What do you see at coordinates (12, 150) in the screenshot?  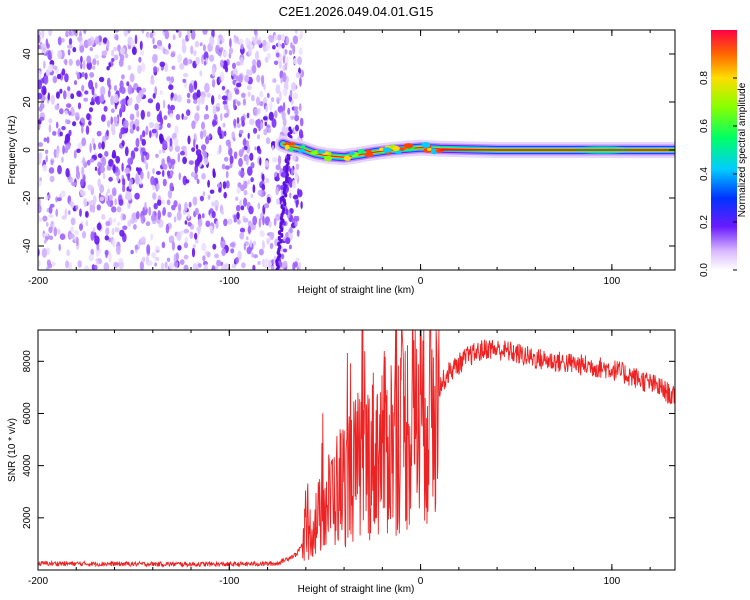 I see `spectrogram-y-label: Frequency (Hz)` at bounding box center [12, 150].